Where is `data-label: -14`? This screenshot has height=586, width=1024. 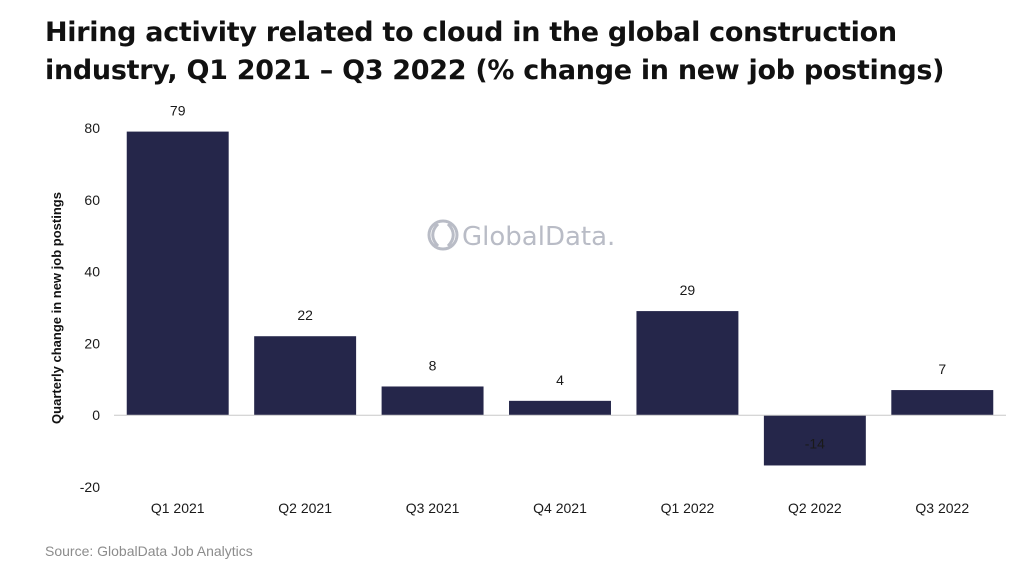 data-label: -14 is located at coordinates (815, 443).